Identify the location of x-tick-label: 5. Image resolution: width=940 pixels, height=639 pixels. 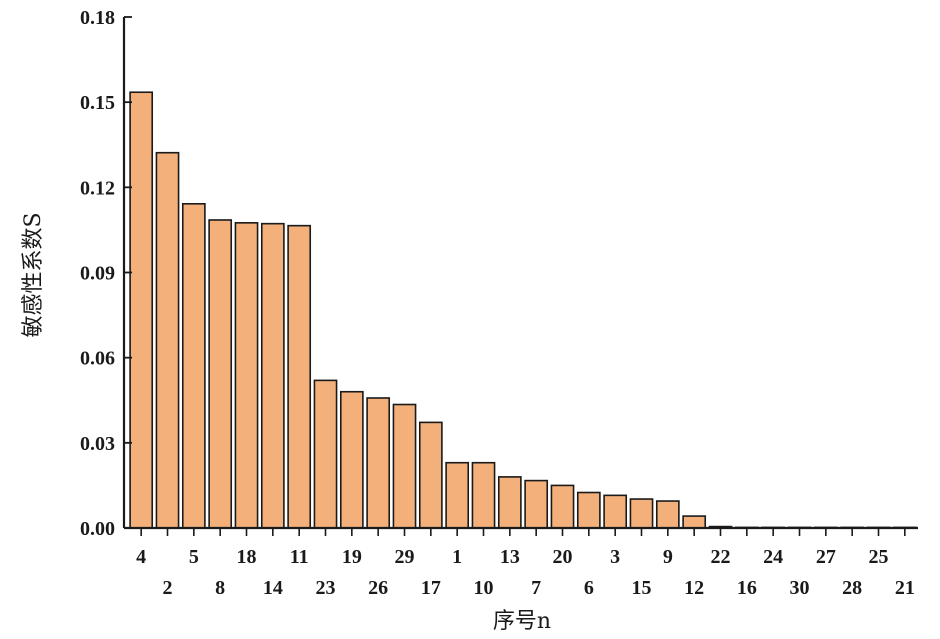
(194, 557).